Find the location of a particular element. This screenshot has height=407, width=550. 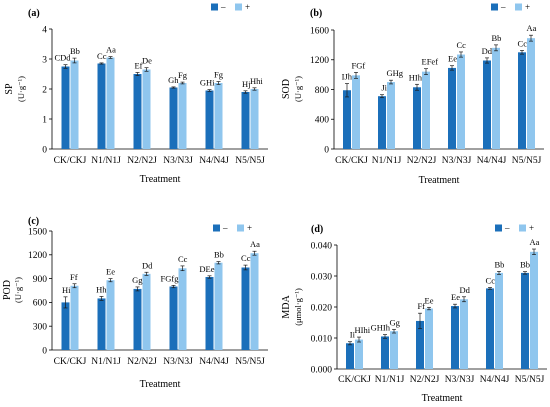

panel-label: (a) is located at coordinates (34, 13).